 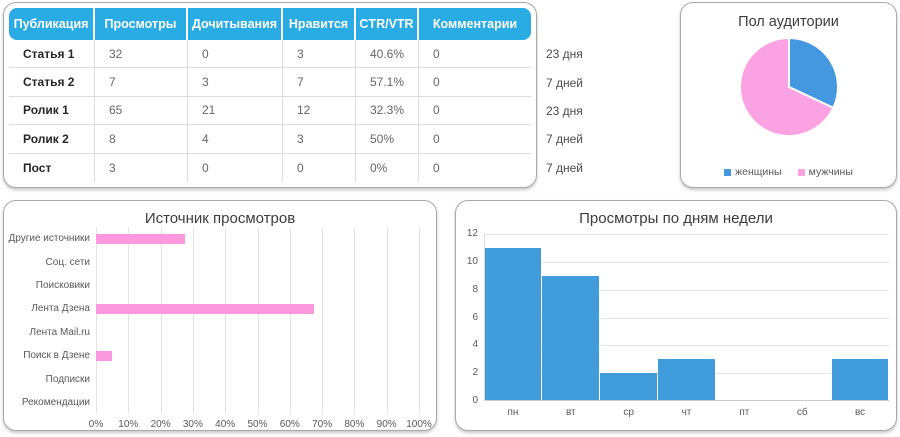 What do you see at coordinates (235, 24) in the screenshot?
I see `table-header-cell: Дочитывания` at bounding box center [235, 24].